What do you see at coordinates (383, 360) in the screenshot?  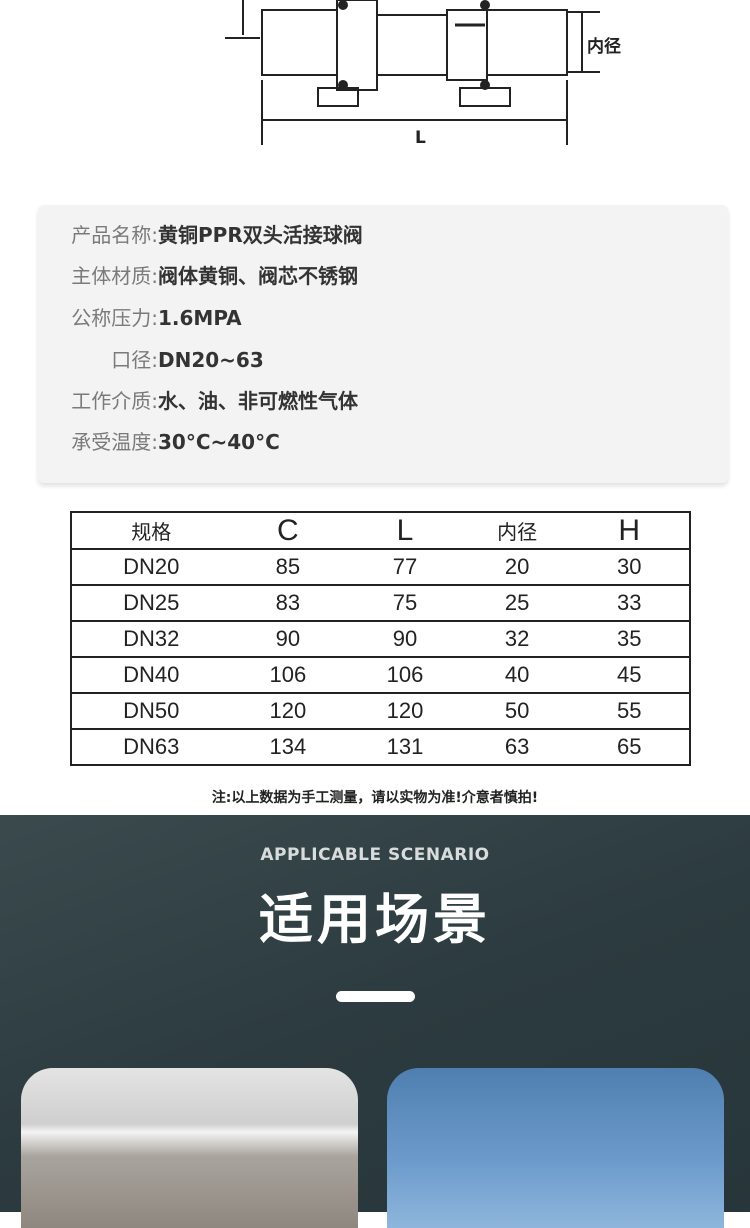 I see `spec-row: 口径: DN20~63` at bounding box center [383, 360].